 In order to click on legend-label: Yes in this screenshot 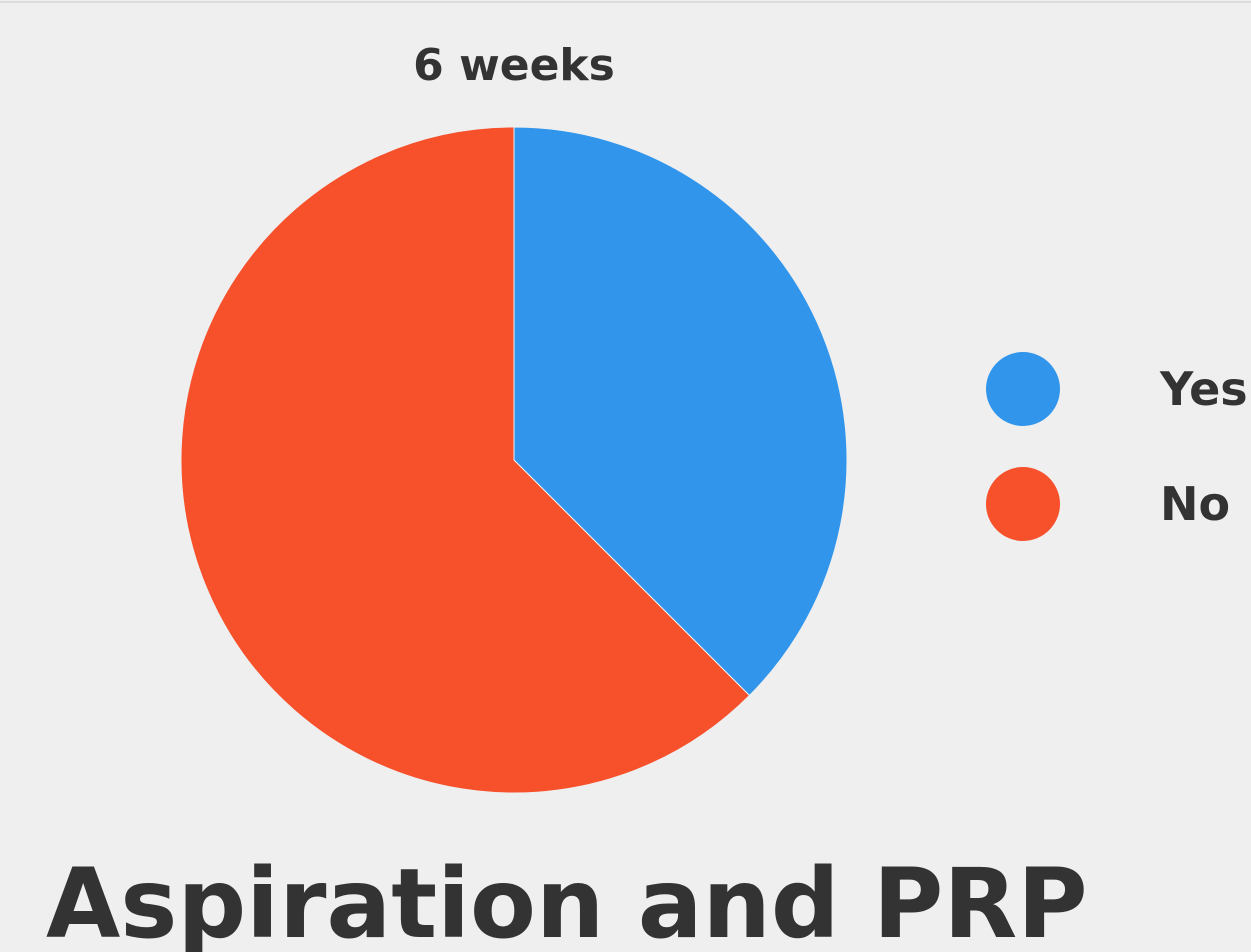, I will do `click(1203, 389)`.